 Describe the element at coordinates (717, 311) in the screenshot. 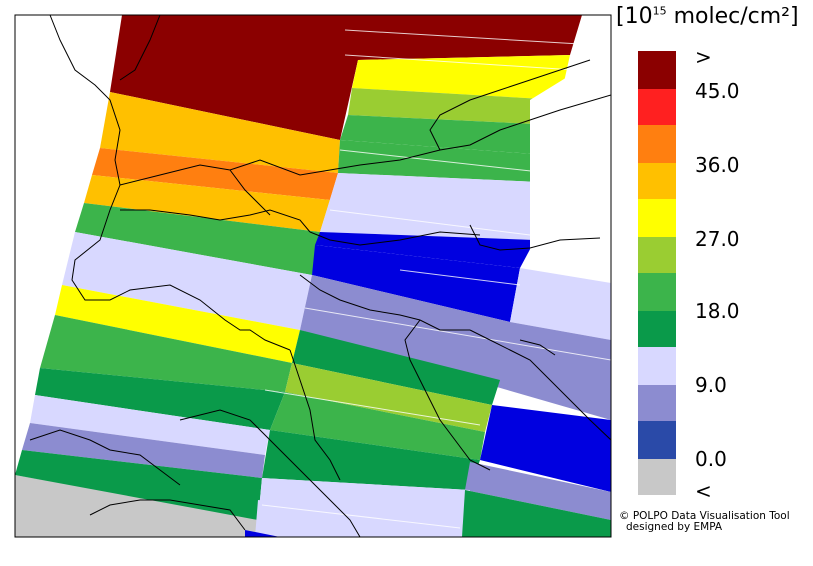

I see `legend-tick: 18.0` at that location.